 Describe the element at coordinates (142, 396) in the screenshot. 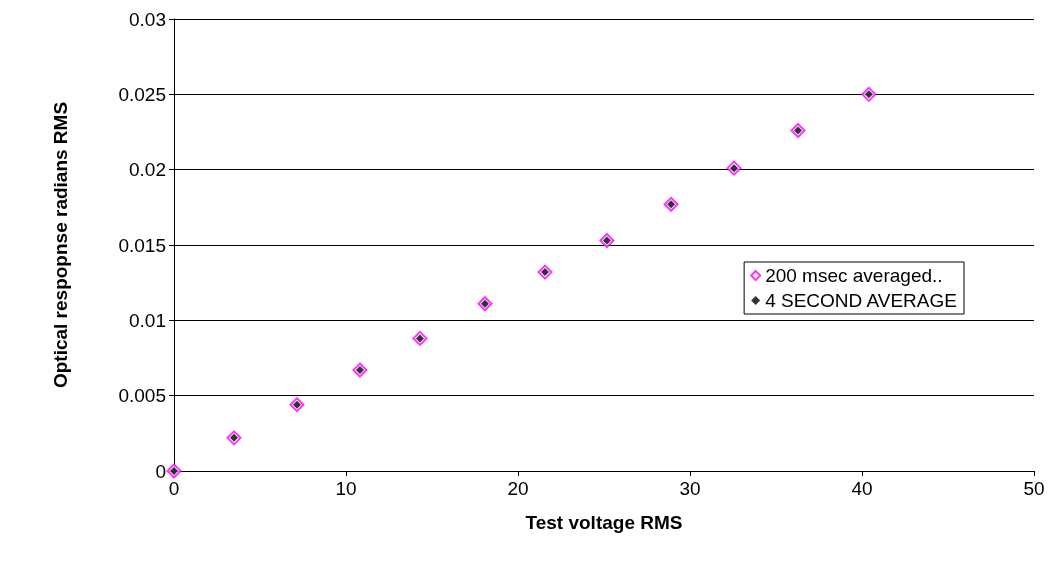

I see `y-tick-label: 0.005` at that location.